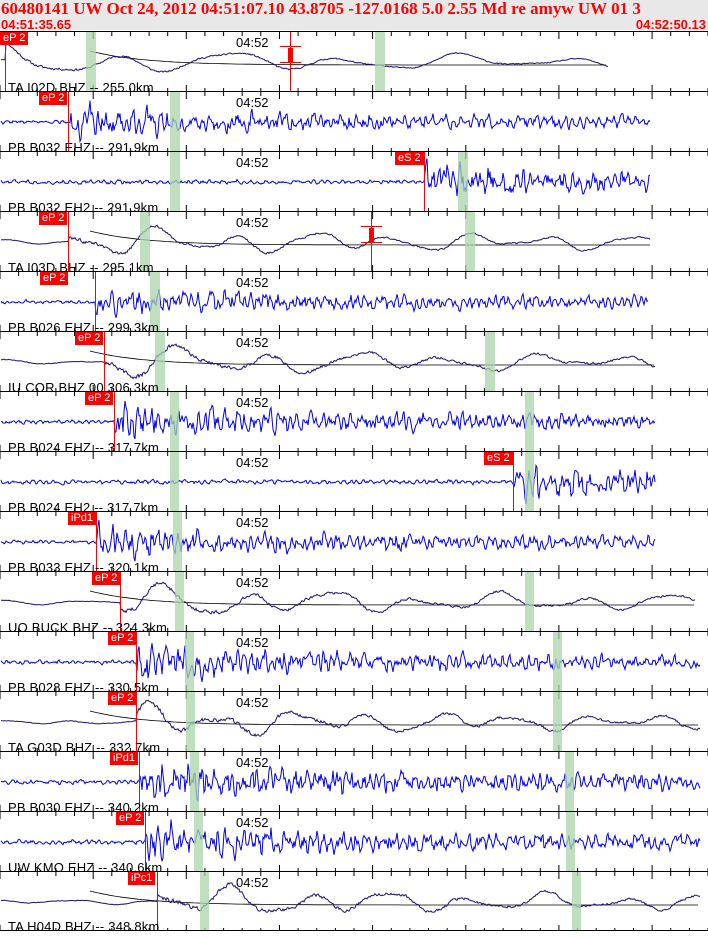 The width and height of the screenshot is (708, 938). Describe the element at coordinates (354, 781) in the screenshot. I see `trace-panel: iPd1 04:52 PB B030 EHZ -- 340.2km` at that location.